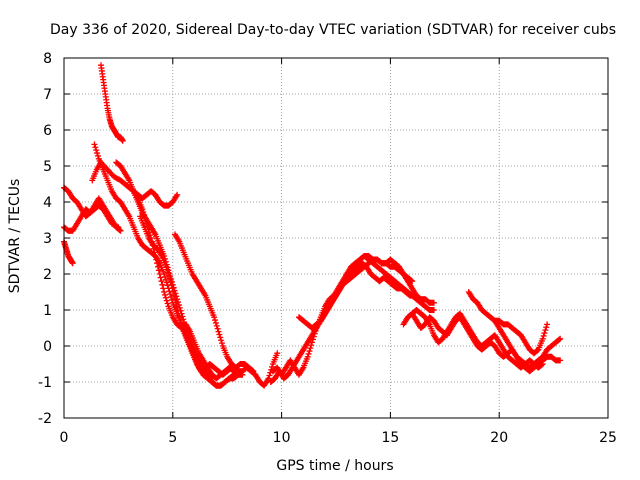 The image size is (640, 480). What do you see at coordinates (527, 344) in the screenshot?
I see `series-s18` at bounding box center [527, 344].